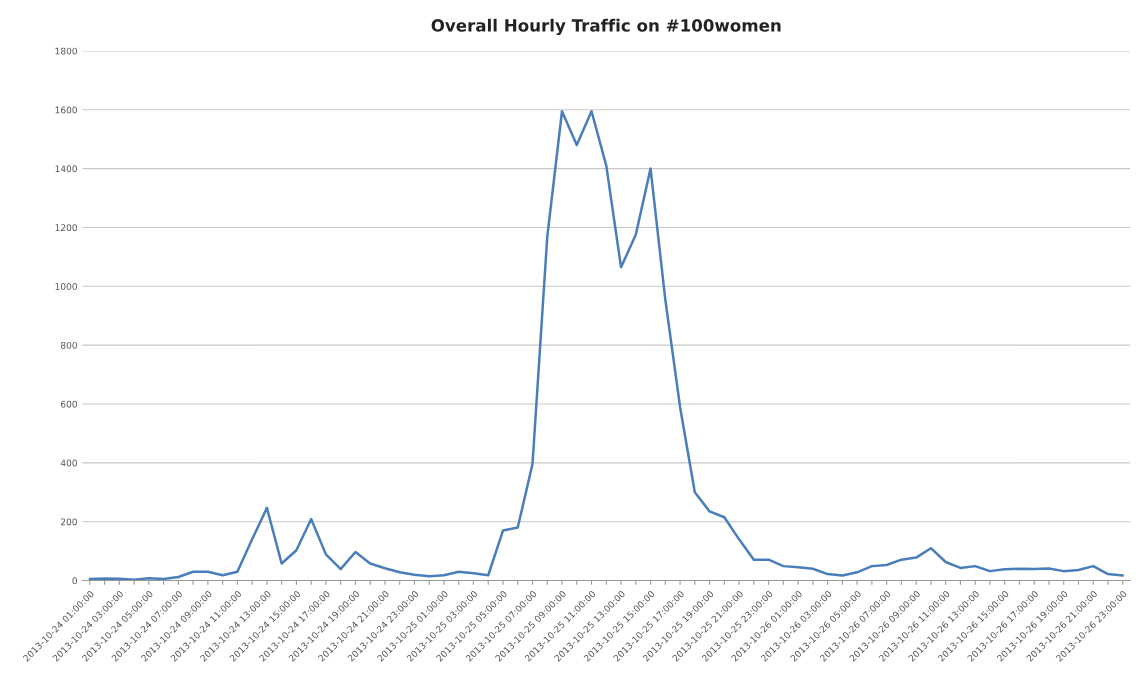  Describe the element at coordinates (66, 169) in the screenshot. I see `y-tick-label: 1400` at that location.